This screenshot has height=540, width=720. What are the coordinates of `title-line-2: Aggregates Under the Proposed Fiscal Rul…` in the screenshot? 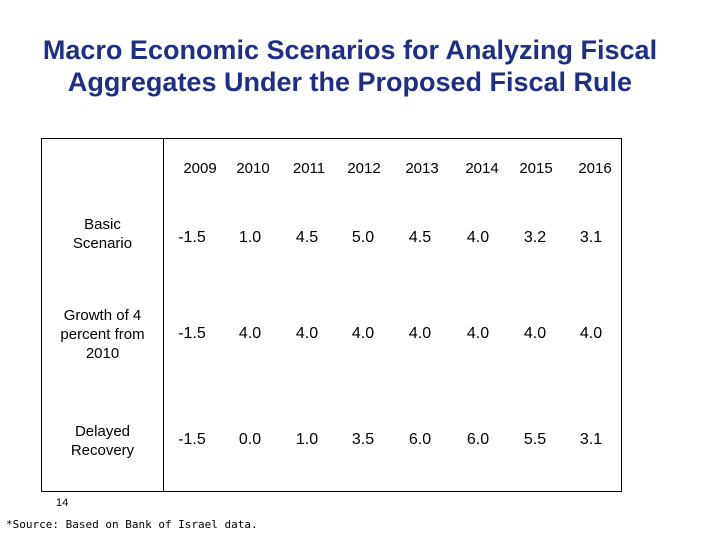 It's located at (350, 82).